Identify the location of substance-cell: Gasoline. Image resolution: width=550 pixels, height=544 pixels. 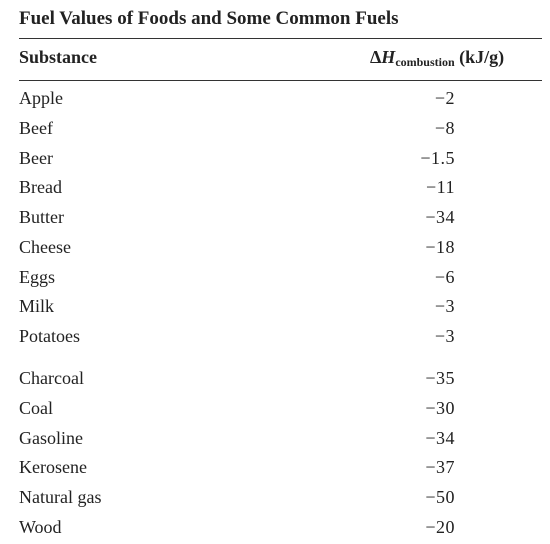
(51, 438).